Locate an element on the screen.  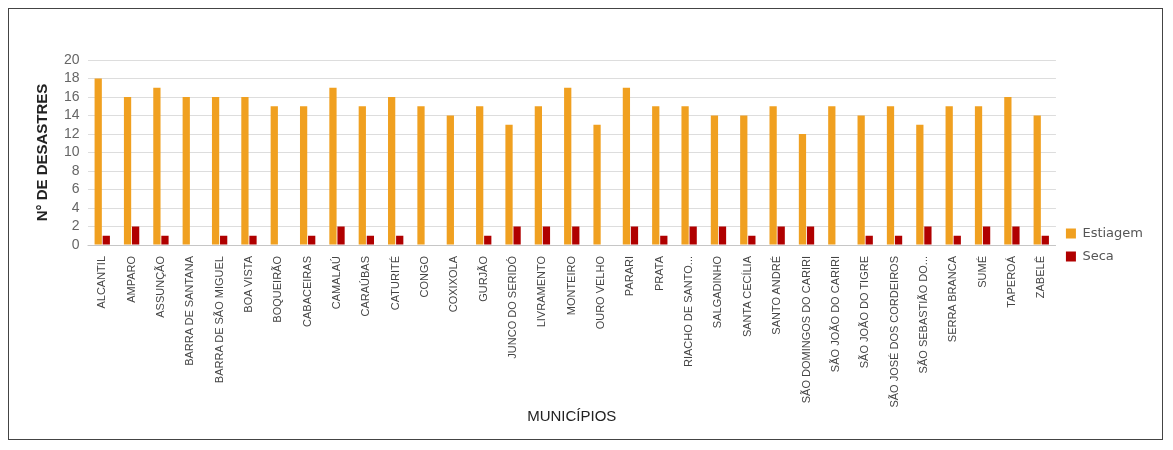
x-axis-title: MUNICÍPIOS is located at coordinates (572, 416).